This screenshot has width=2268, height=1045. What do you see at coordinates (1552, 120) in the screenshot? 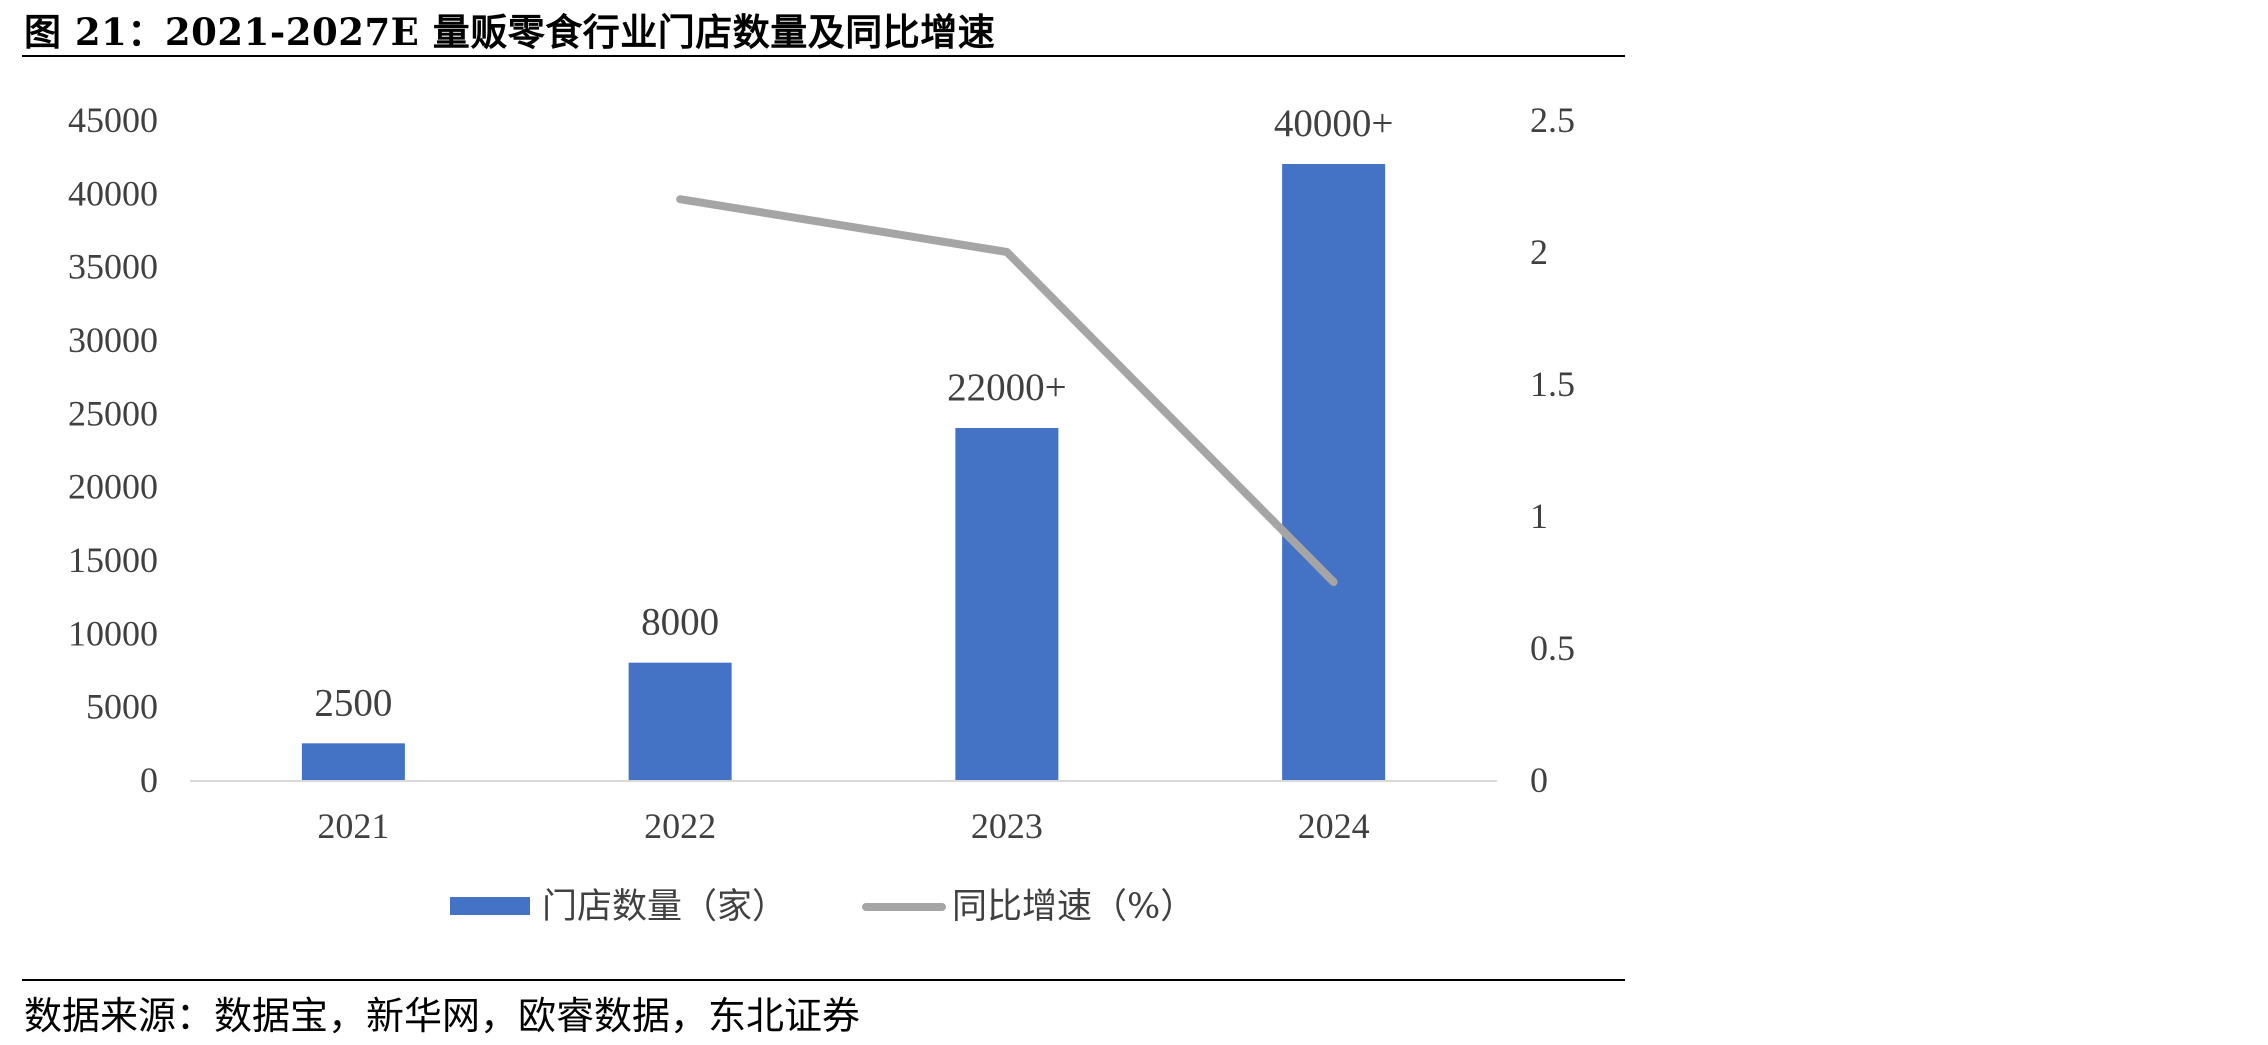
I see `right-tick-label: 2.5` at bounding box center [1552, 120].